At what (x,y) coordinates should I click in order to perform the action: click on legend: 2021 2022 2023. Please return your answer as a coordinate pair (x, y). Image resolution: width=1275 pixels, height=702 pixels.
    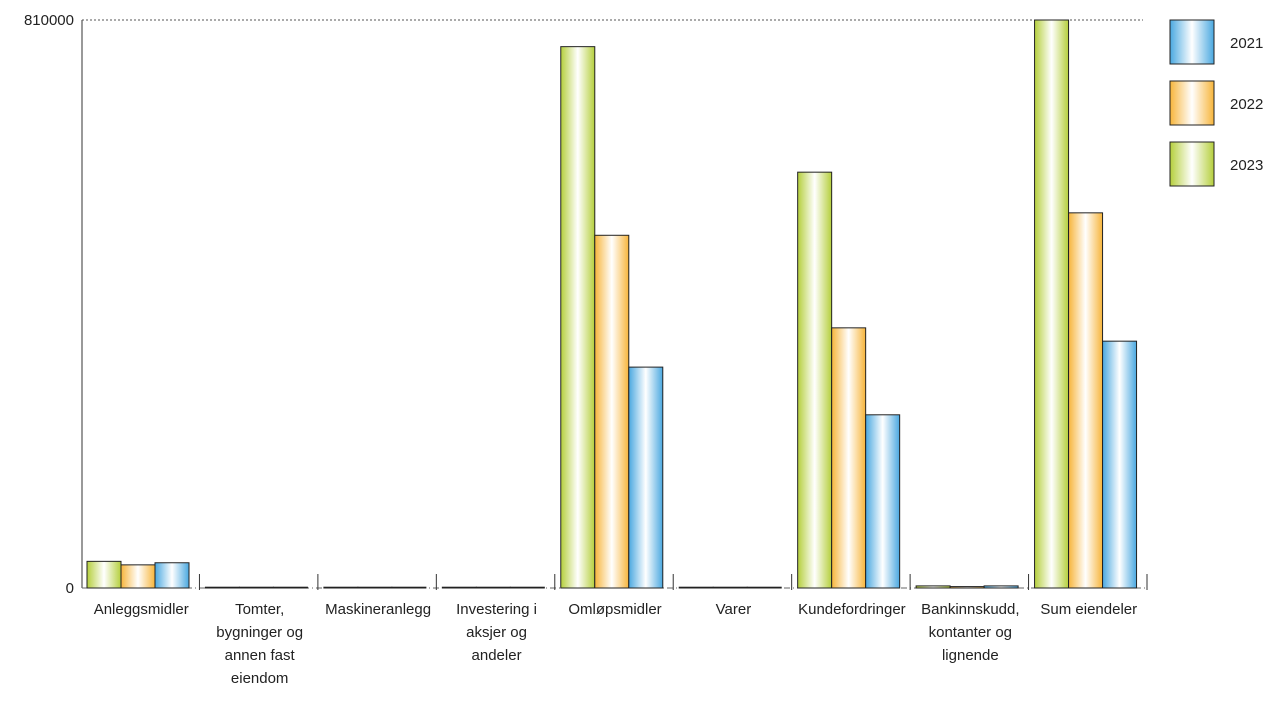
    Looking at the image, I should click on (1216, 103).